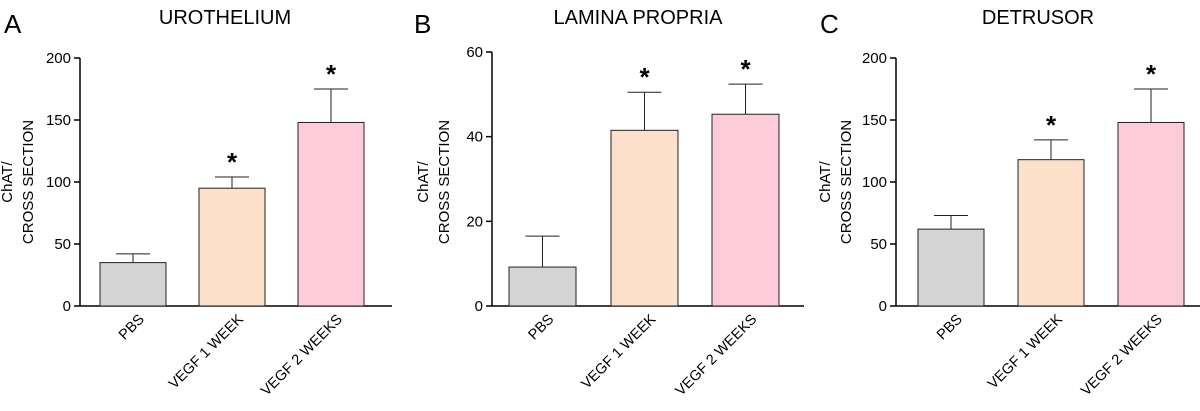  I want to click on y-tick-label: 20, so click(474, 221).